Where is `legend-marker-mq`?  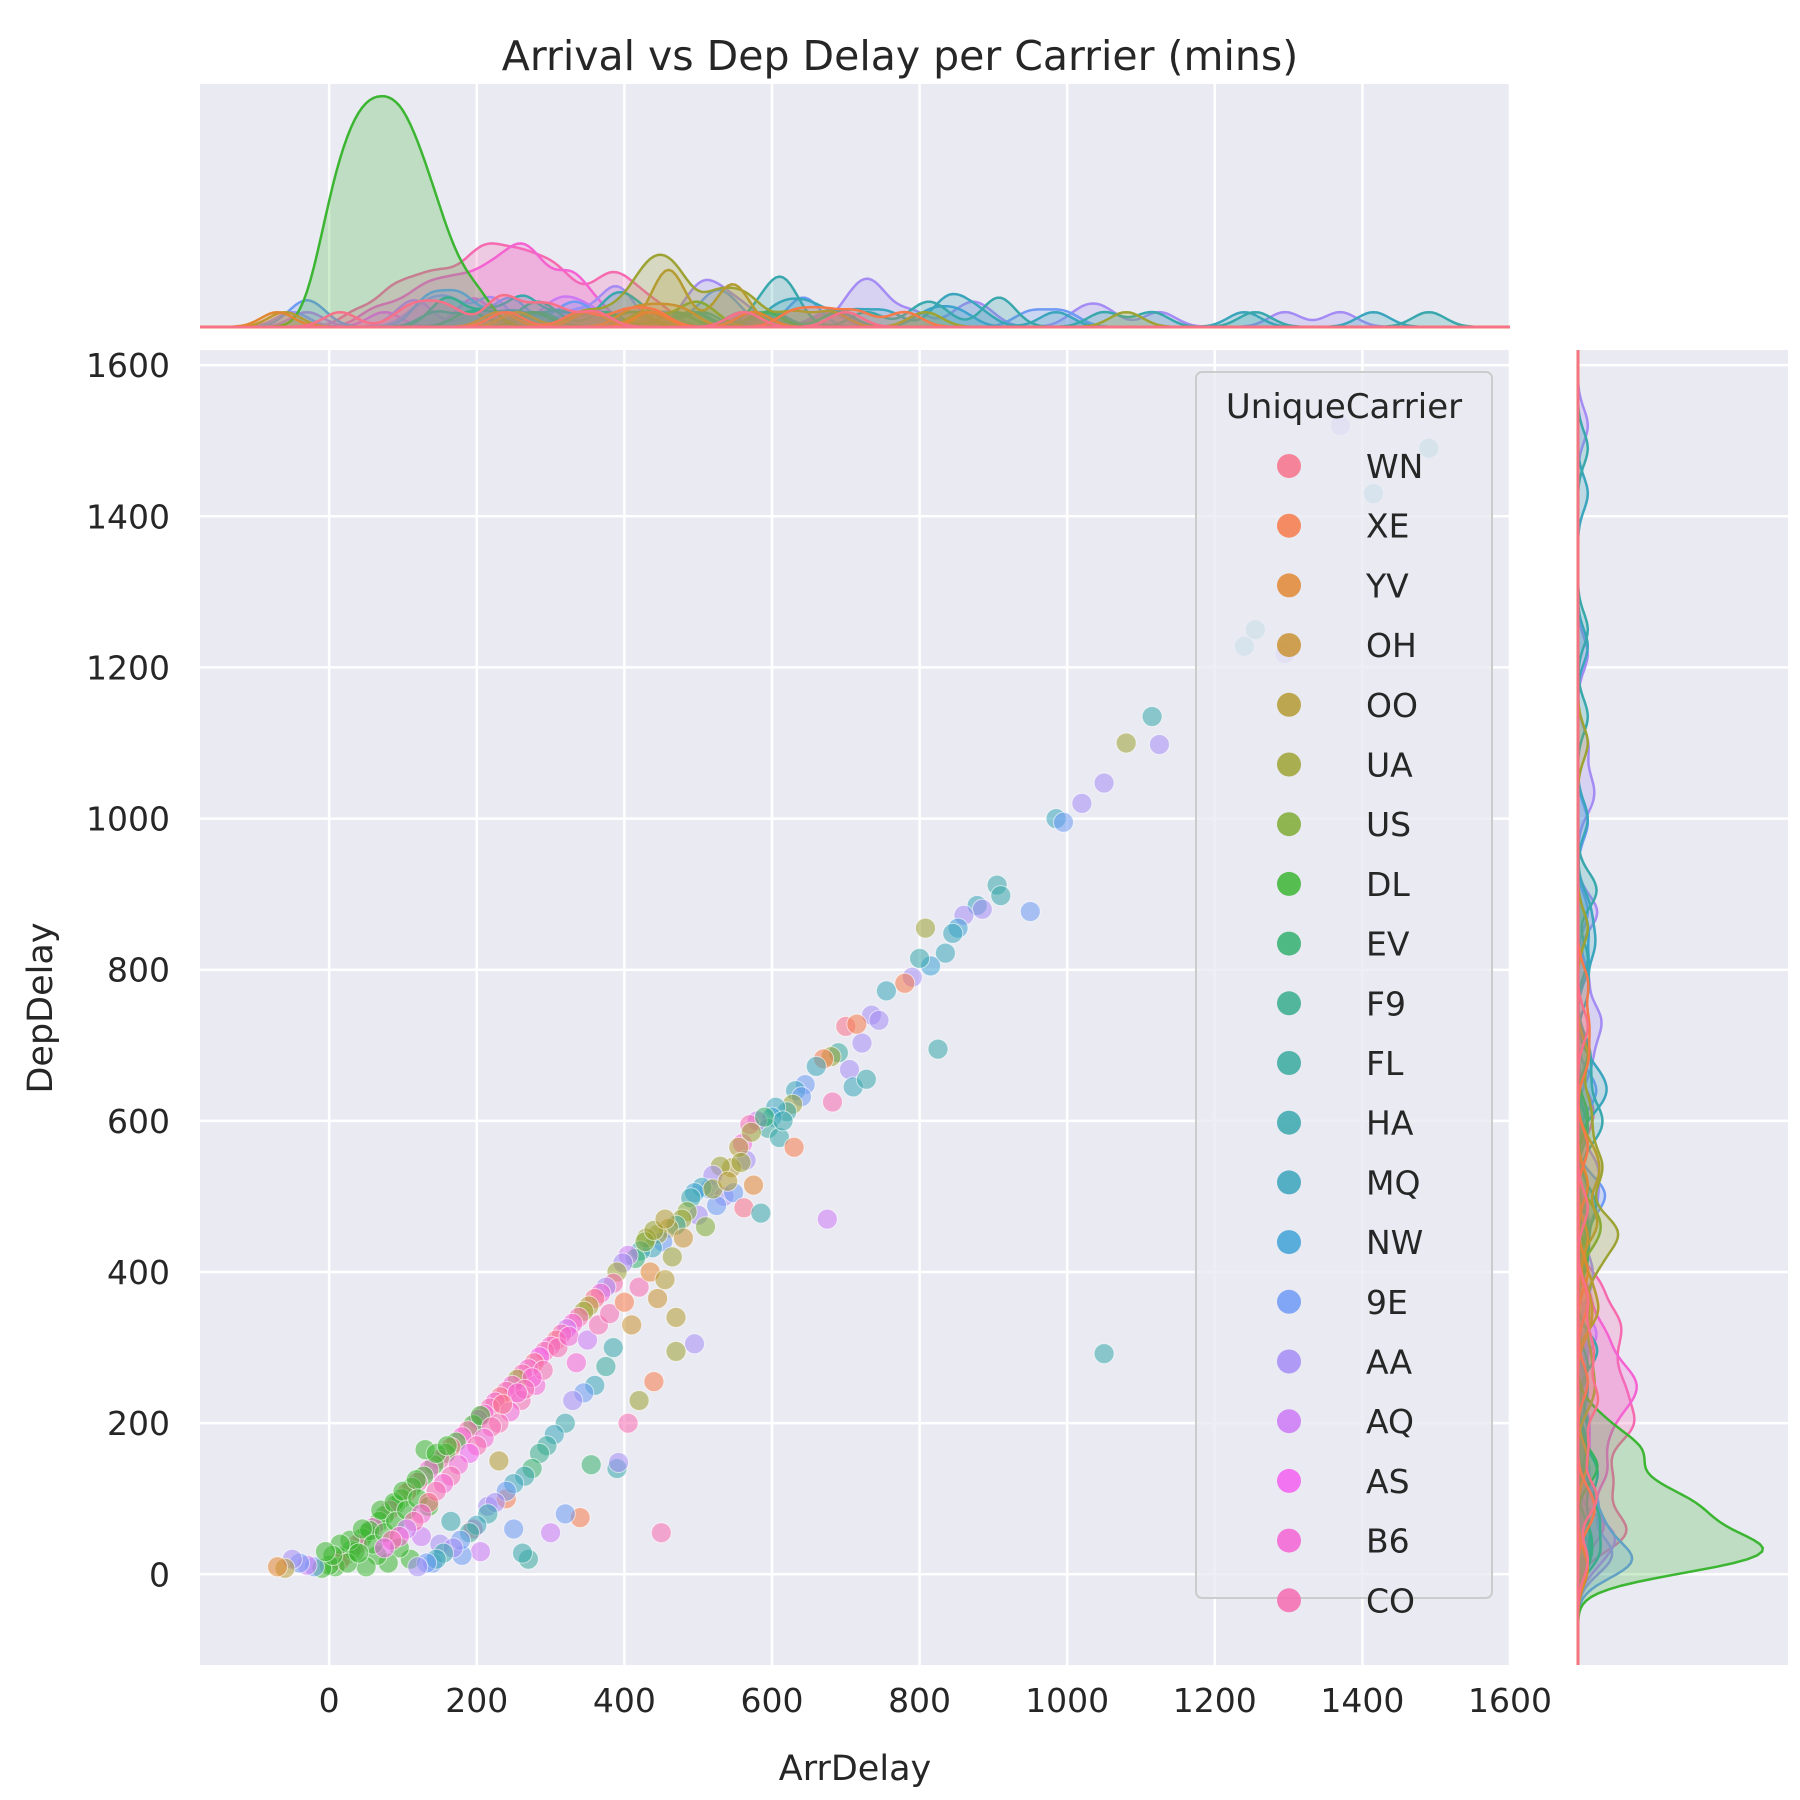
legend-marker-mq is located at coordinates (1289, 1182).